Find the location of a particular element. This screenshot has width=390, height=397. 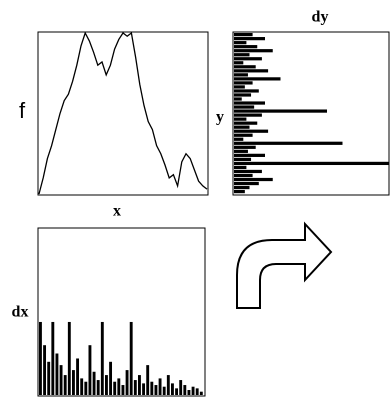

title: dy is located at coordinates (320, 17).